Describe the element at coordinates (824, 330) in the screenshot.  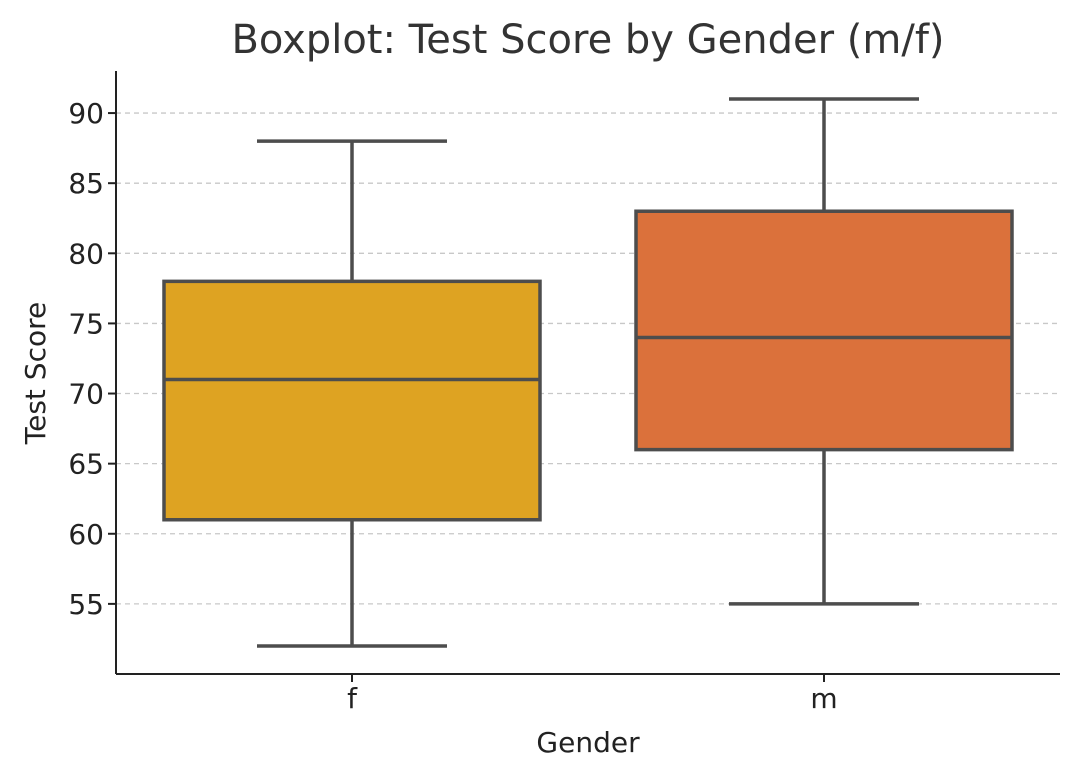
I see `box-m` at that location.